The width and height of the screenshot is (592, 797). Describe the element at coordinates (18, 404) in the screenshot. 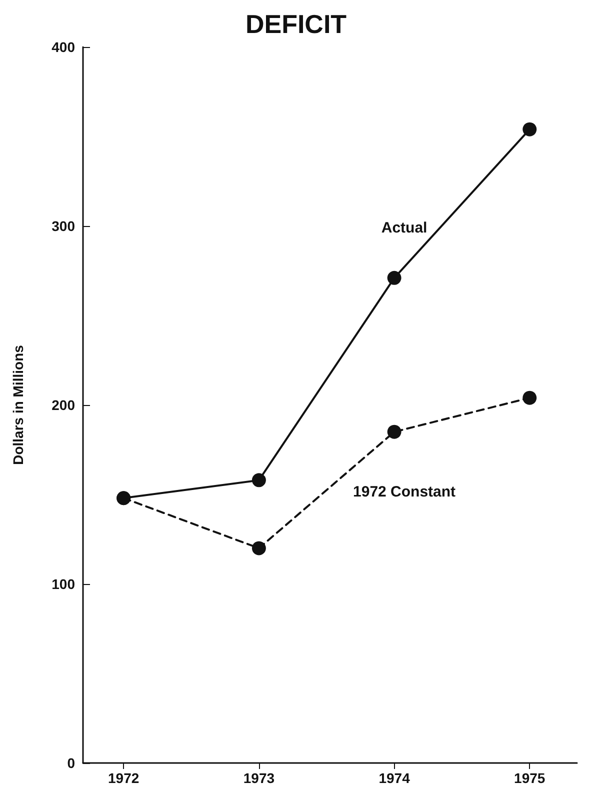

I see `y-axis-title: Dollars in Millions` at that location.